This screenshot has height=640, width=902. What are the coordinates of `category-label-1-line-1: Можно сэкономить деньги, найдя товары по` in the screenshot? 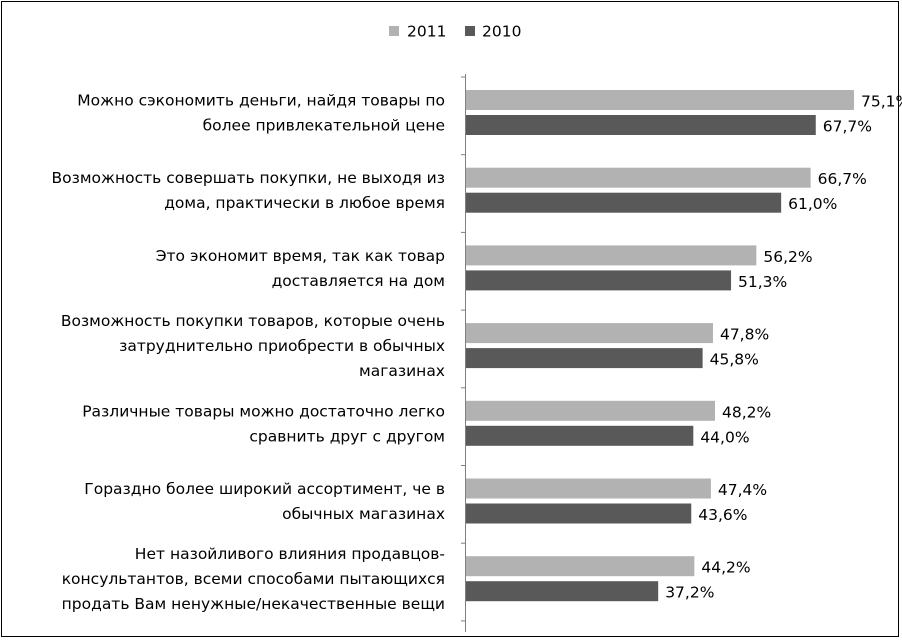 It's located at (261, 101).